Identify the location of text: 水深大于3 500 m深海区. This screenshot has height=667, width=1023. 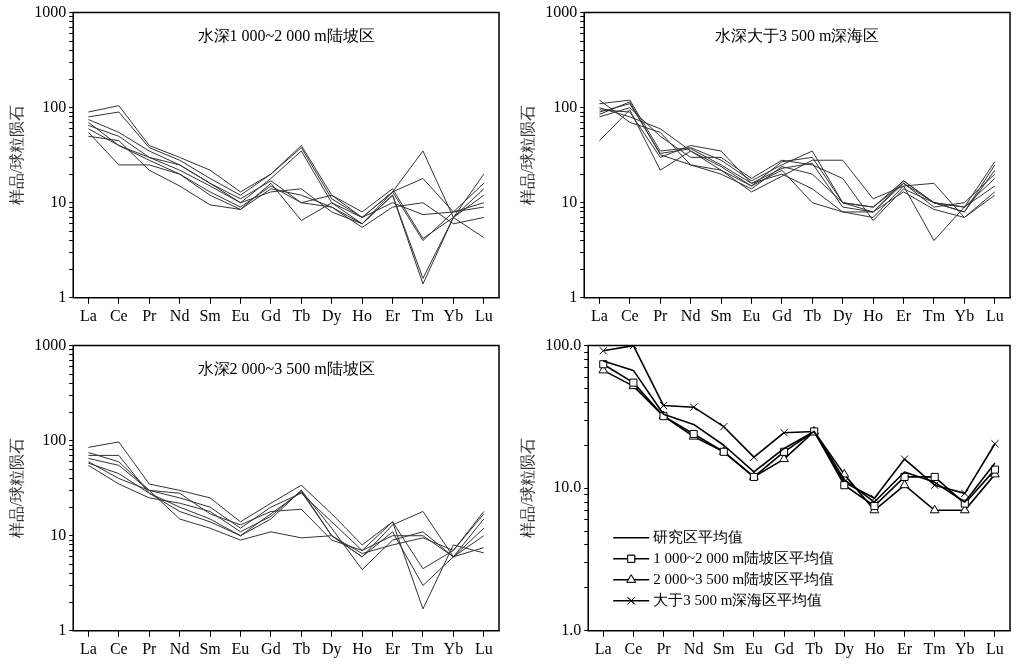
(797, 35).